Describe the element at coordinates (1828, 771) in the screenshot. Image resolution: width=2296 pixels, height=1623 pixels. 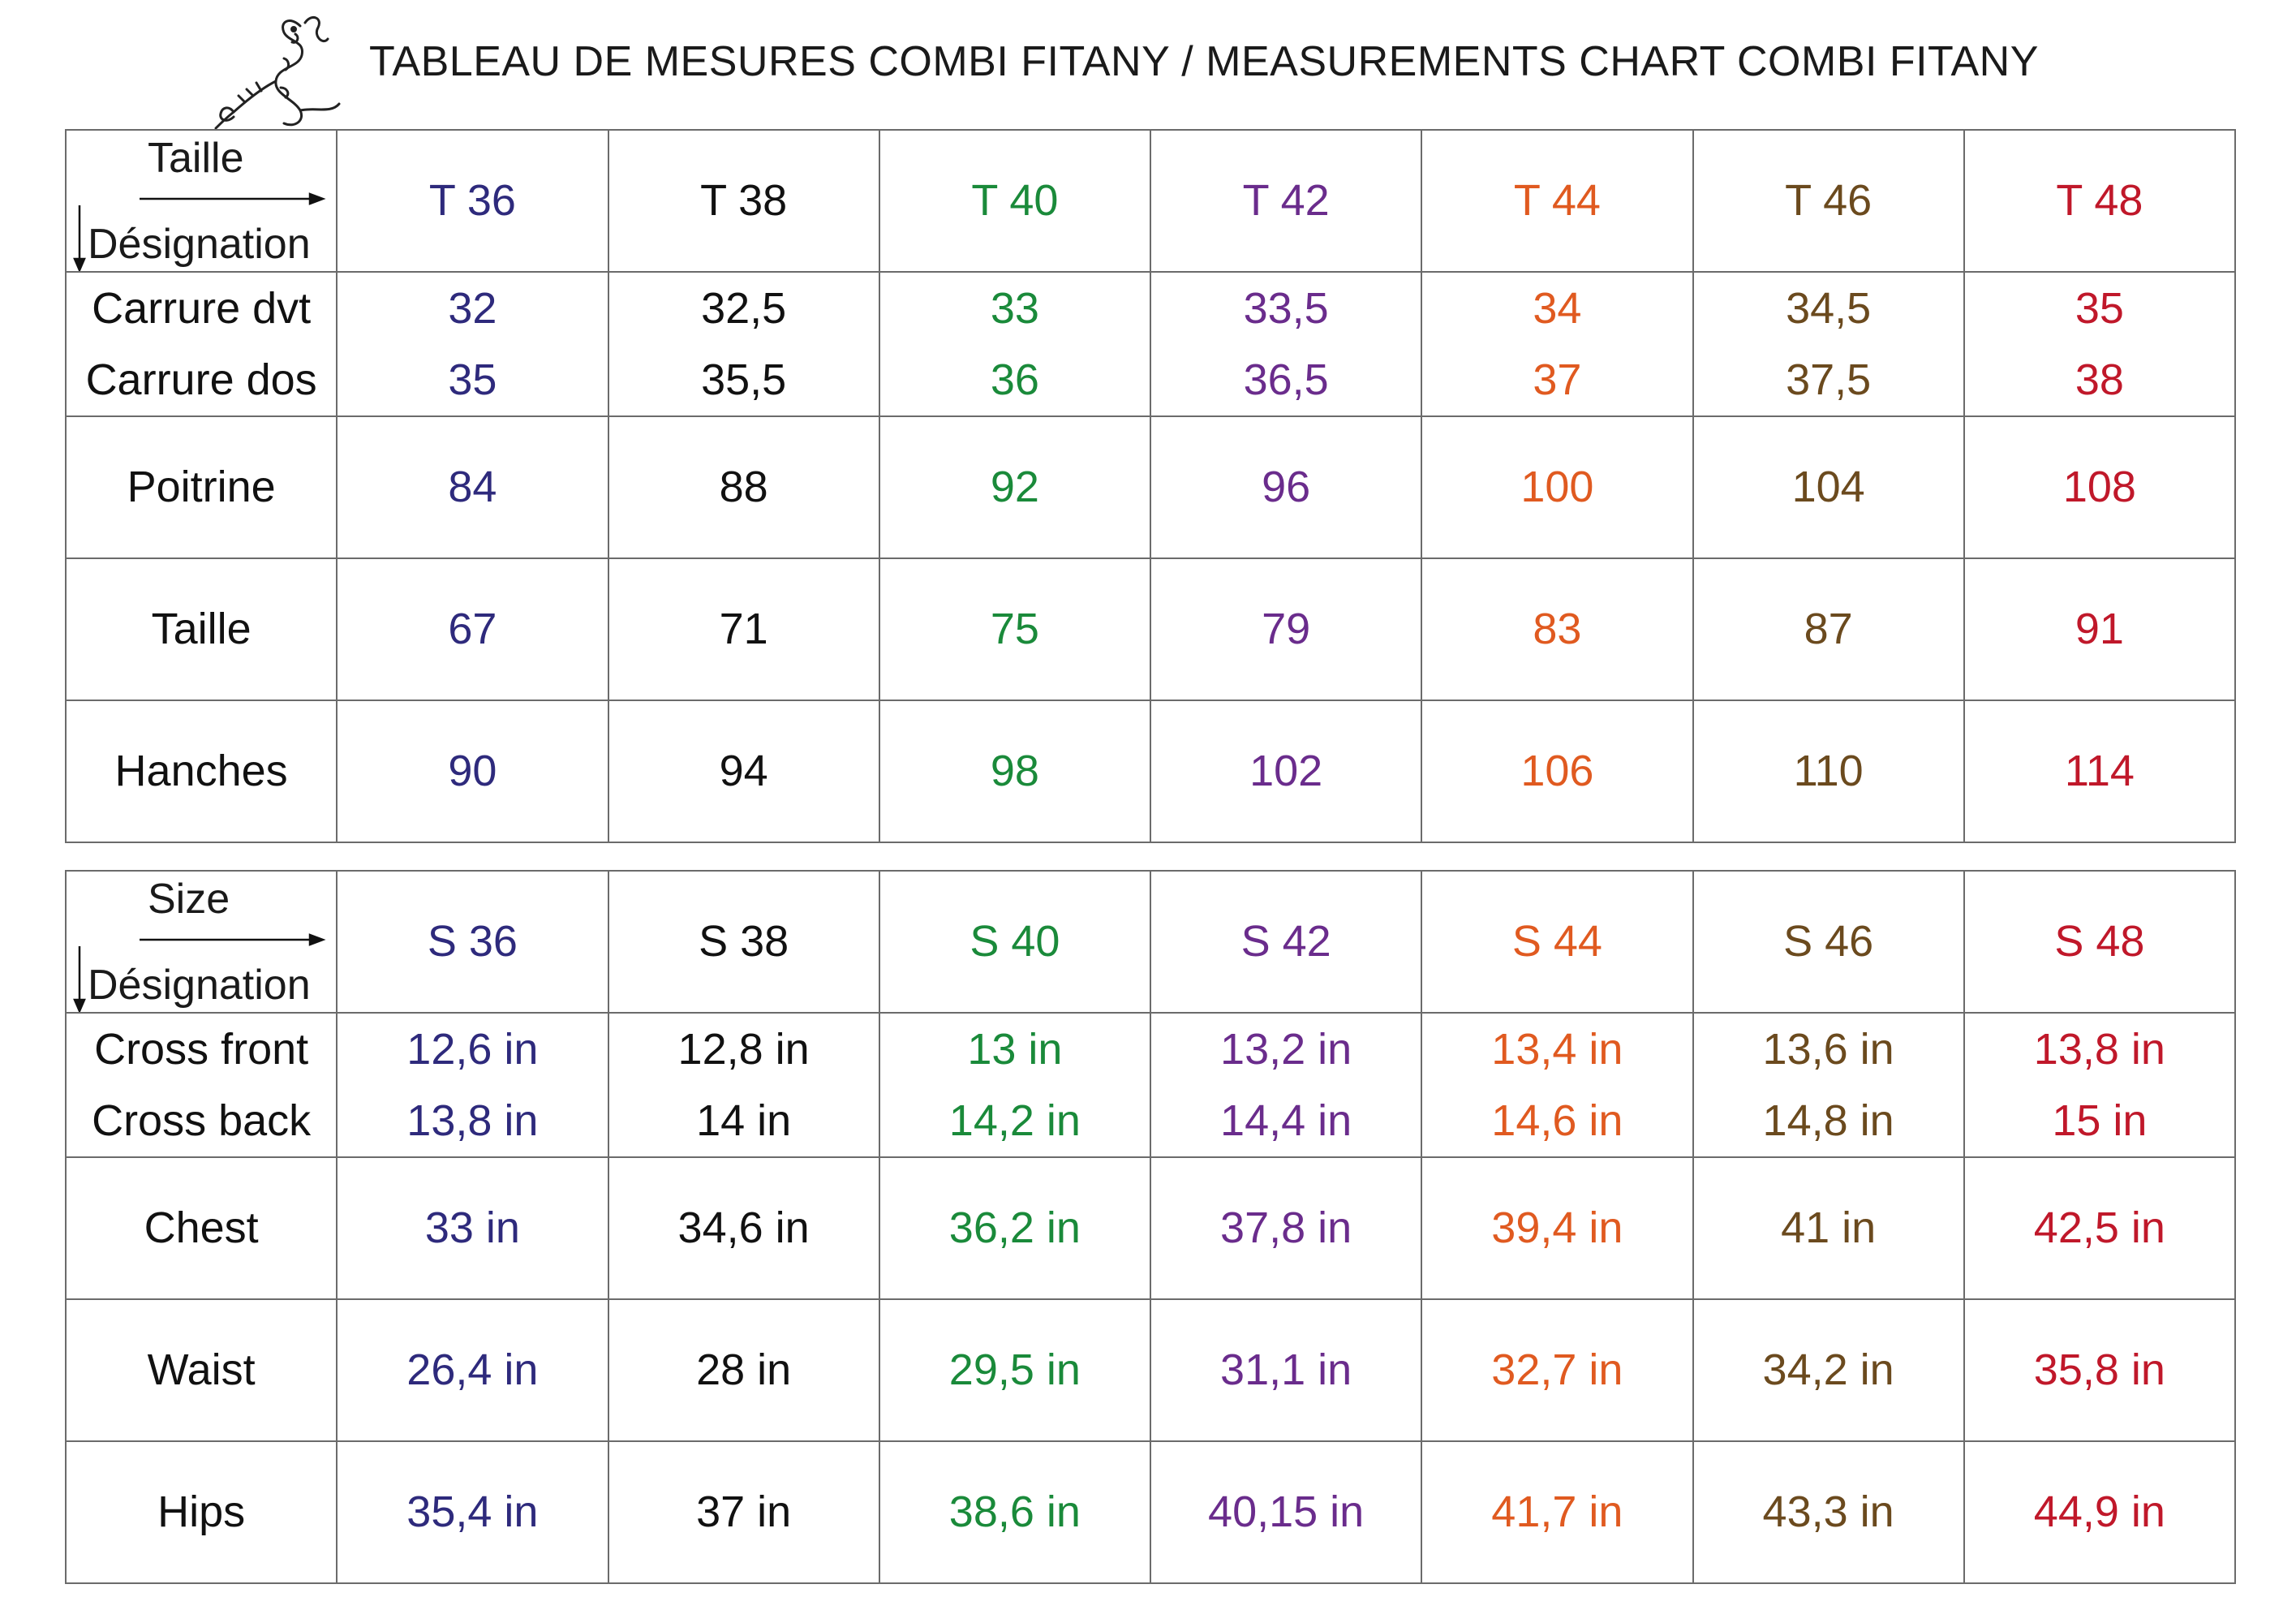
I see `measurement-value: 110` at that location.